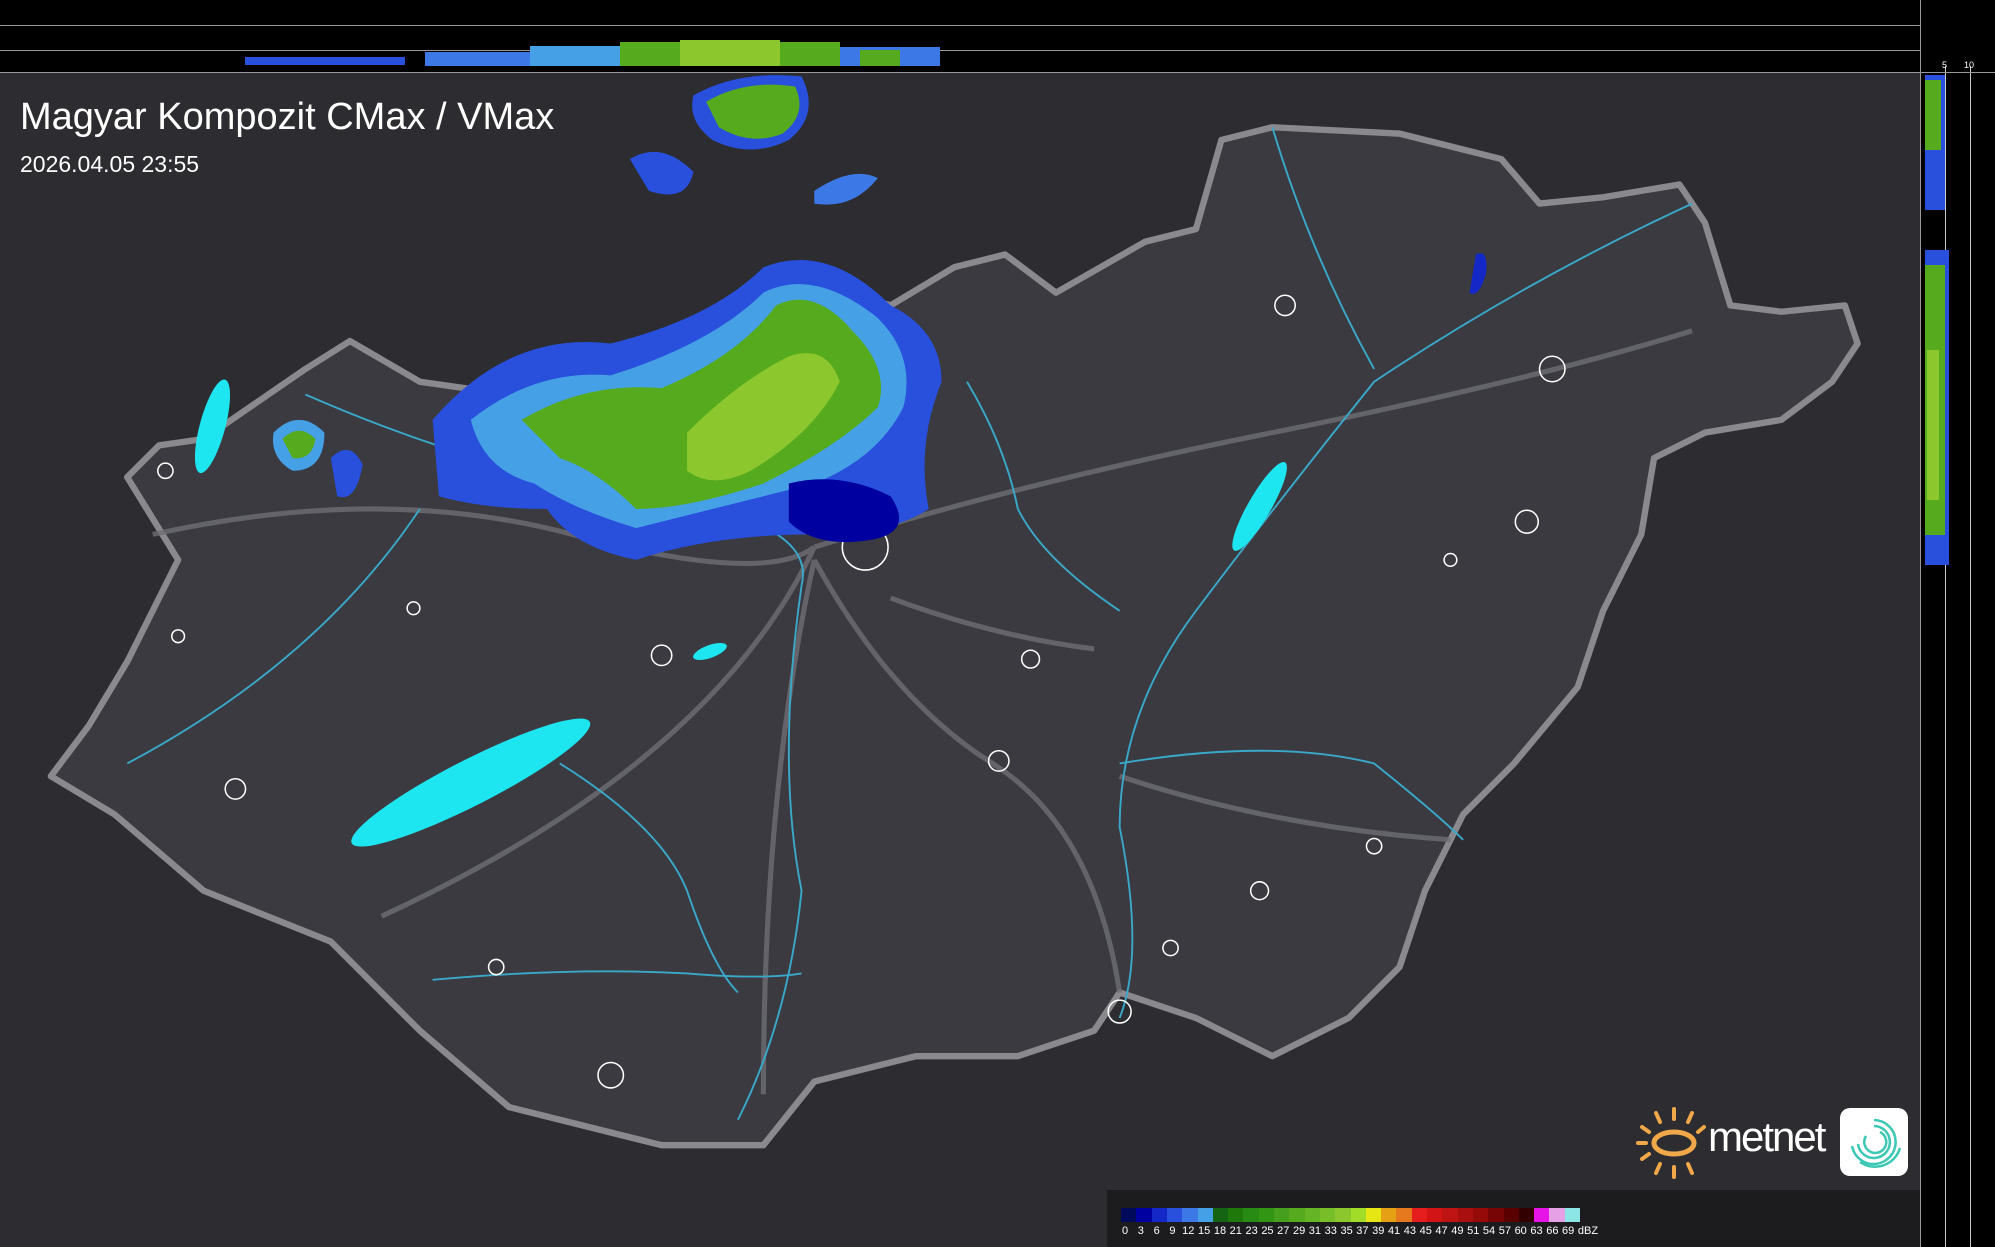  Describe the element at coordinates (1378, 1231) in the screenshot. I see `legend-label: 39` at that location.